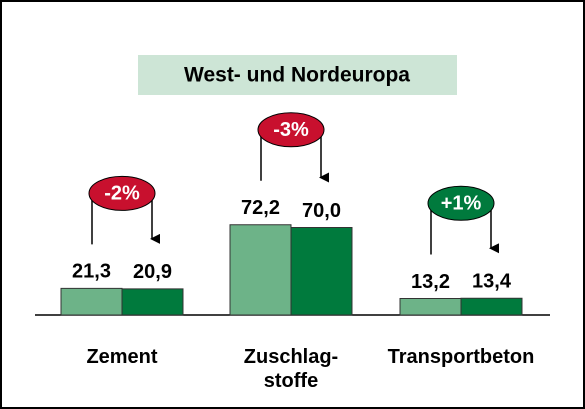  Describe the element at coordinates (492, 282) in the screenshot. I see `value-label: 13,4` at that location.